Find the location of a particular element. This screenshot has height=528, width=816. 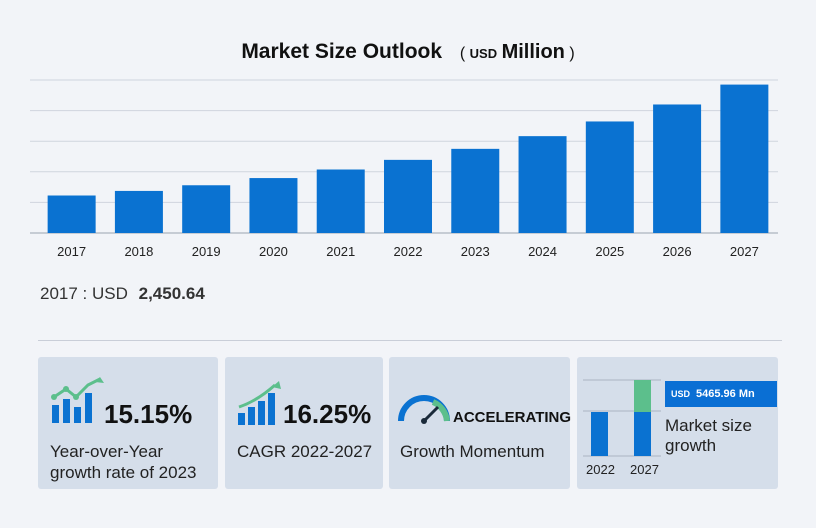

mini-bar-2027-growth is located at coordinates (642, 396).